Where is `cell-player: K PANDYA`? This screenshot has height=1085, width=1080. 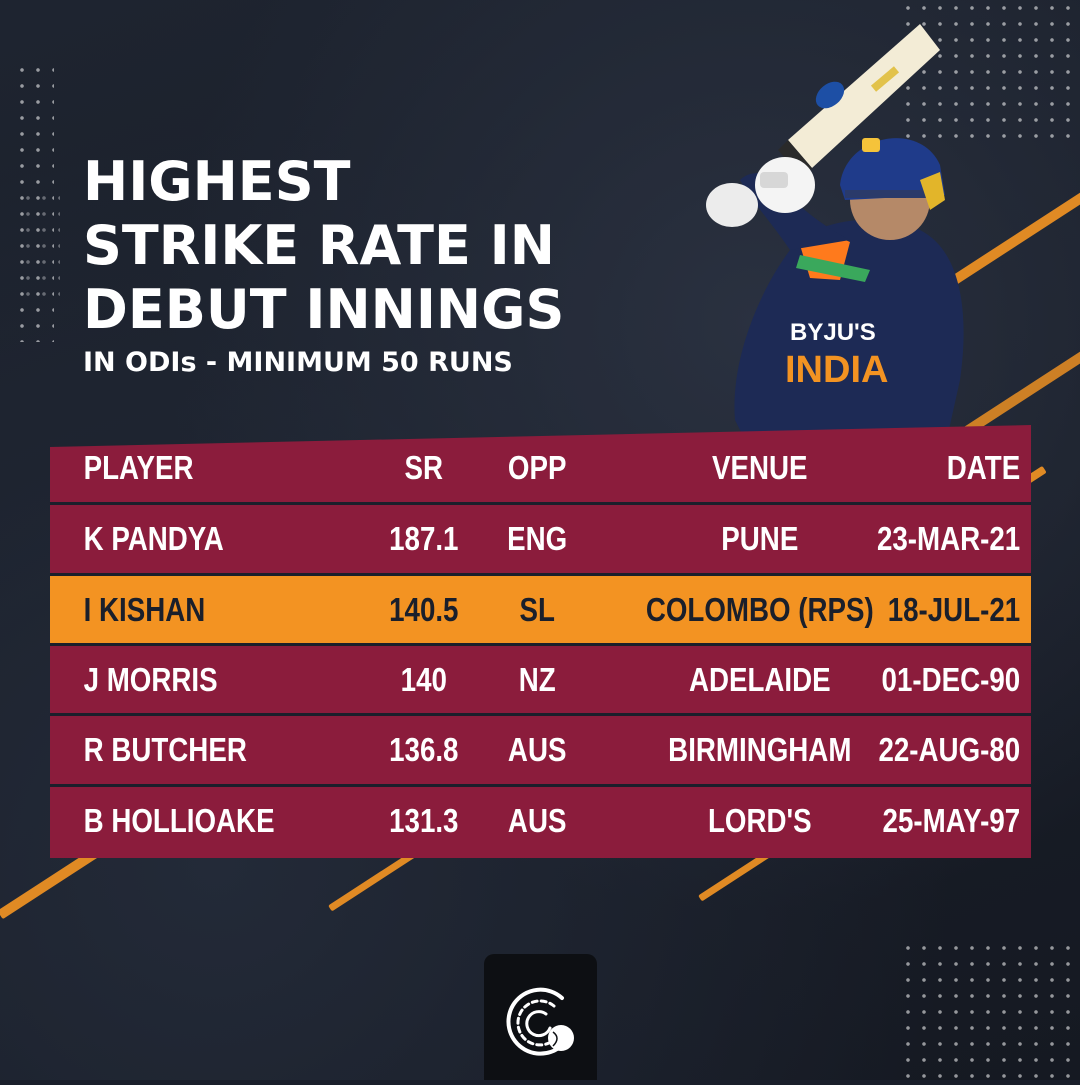 cell-player: K PANDYA is located at coordinates (153, 538).